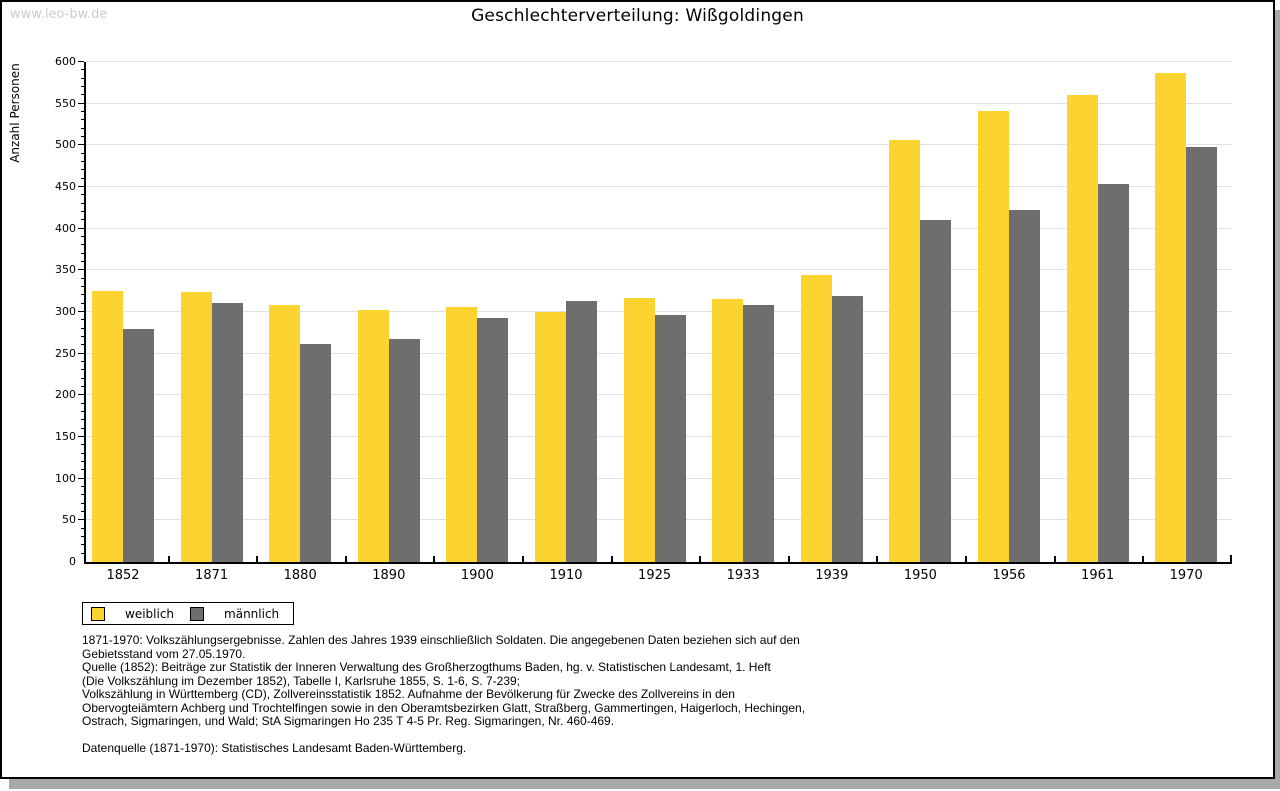 The height and width of the screenshot is (791, 1280). What do you see at coordinates (234, 613) in the screenshot?
I see `legend-item-männlich: männlich` at bounding box center [234, 613].